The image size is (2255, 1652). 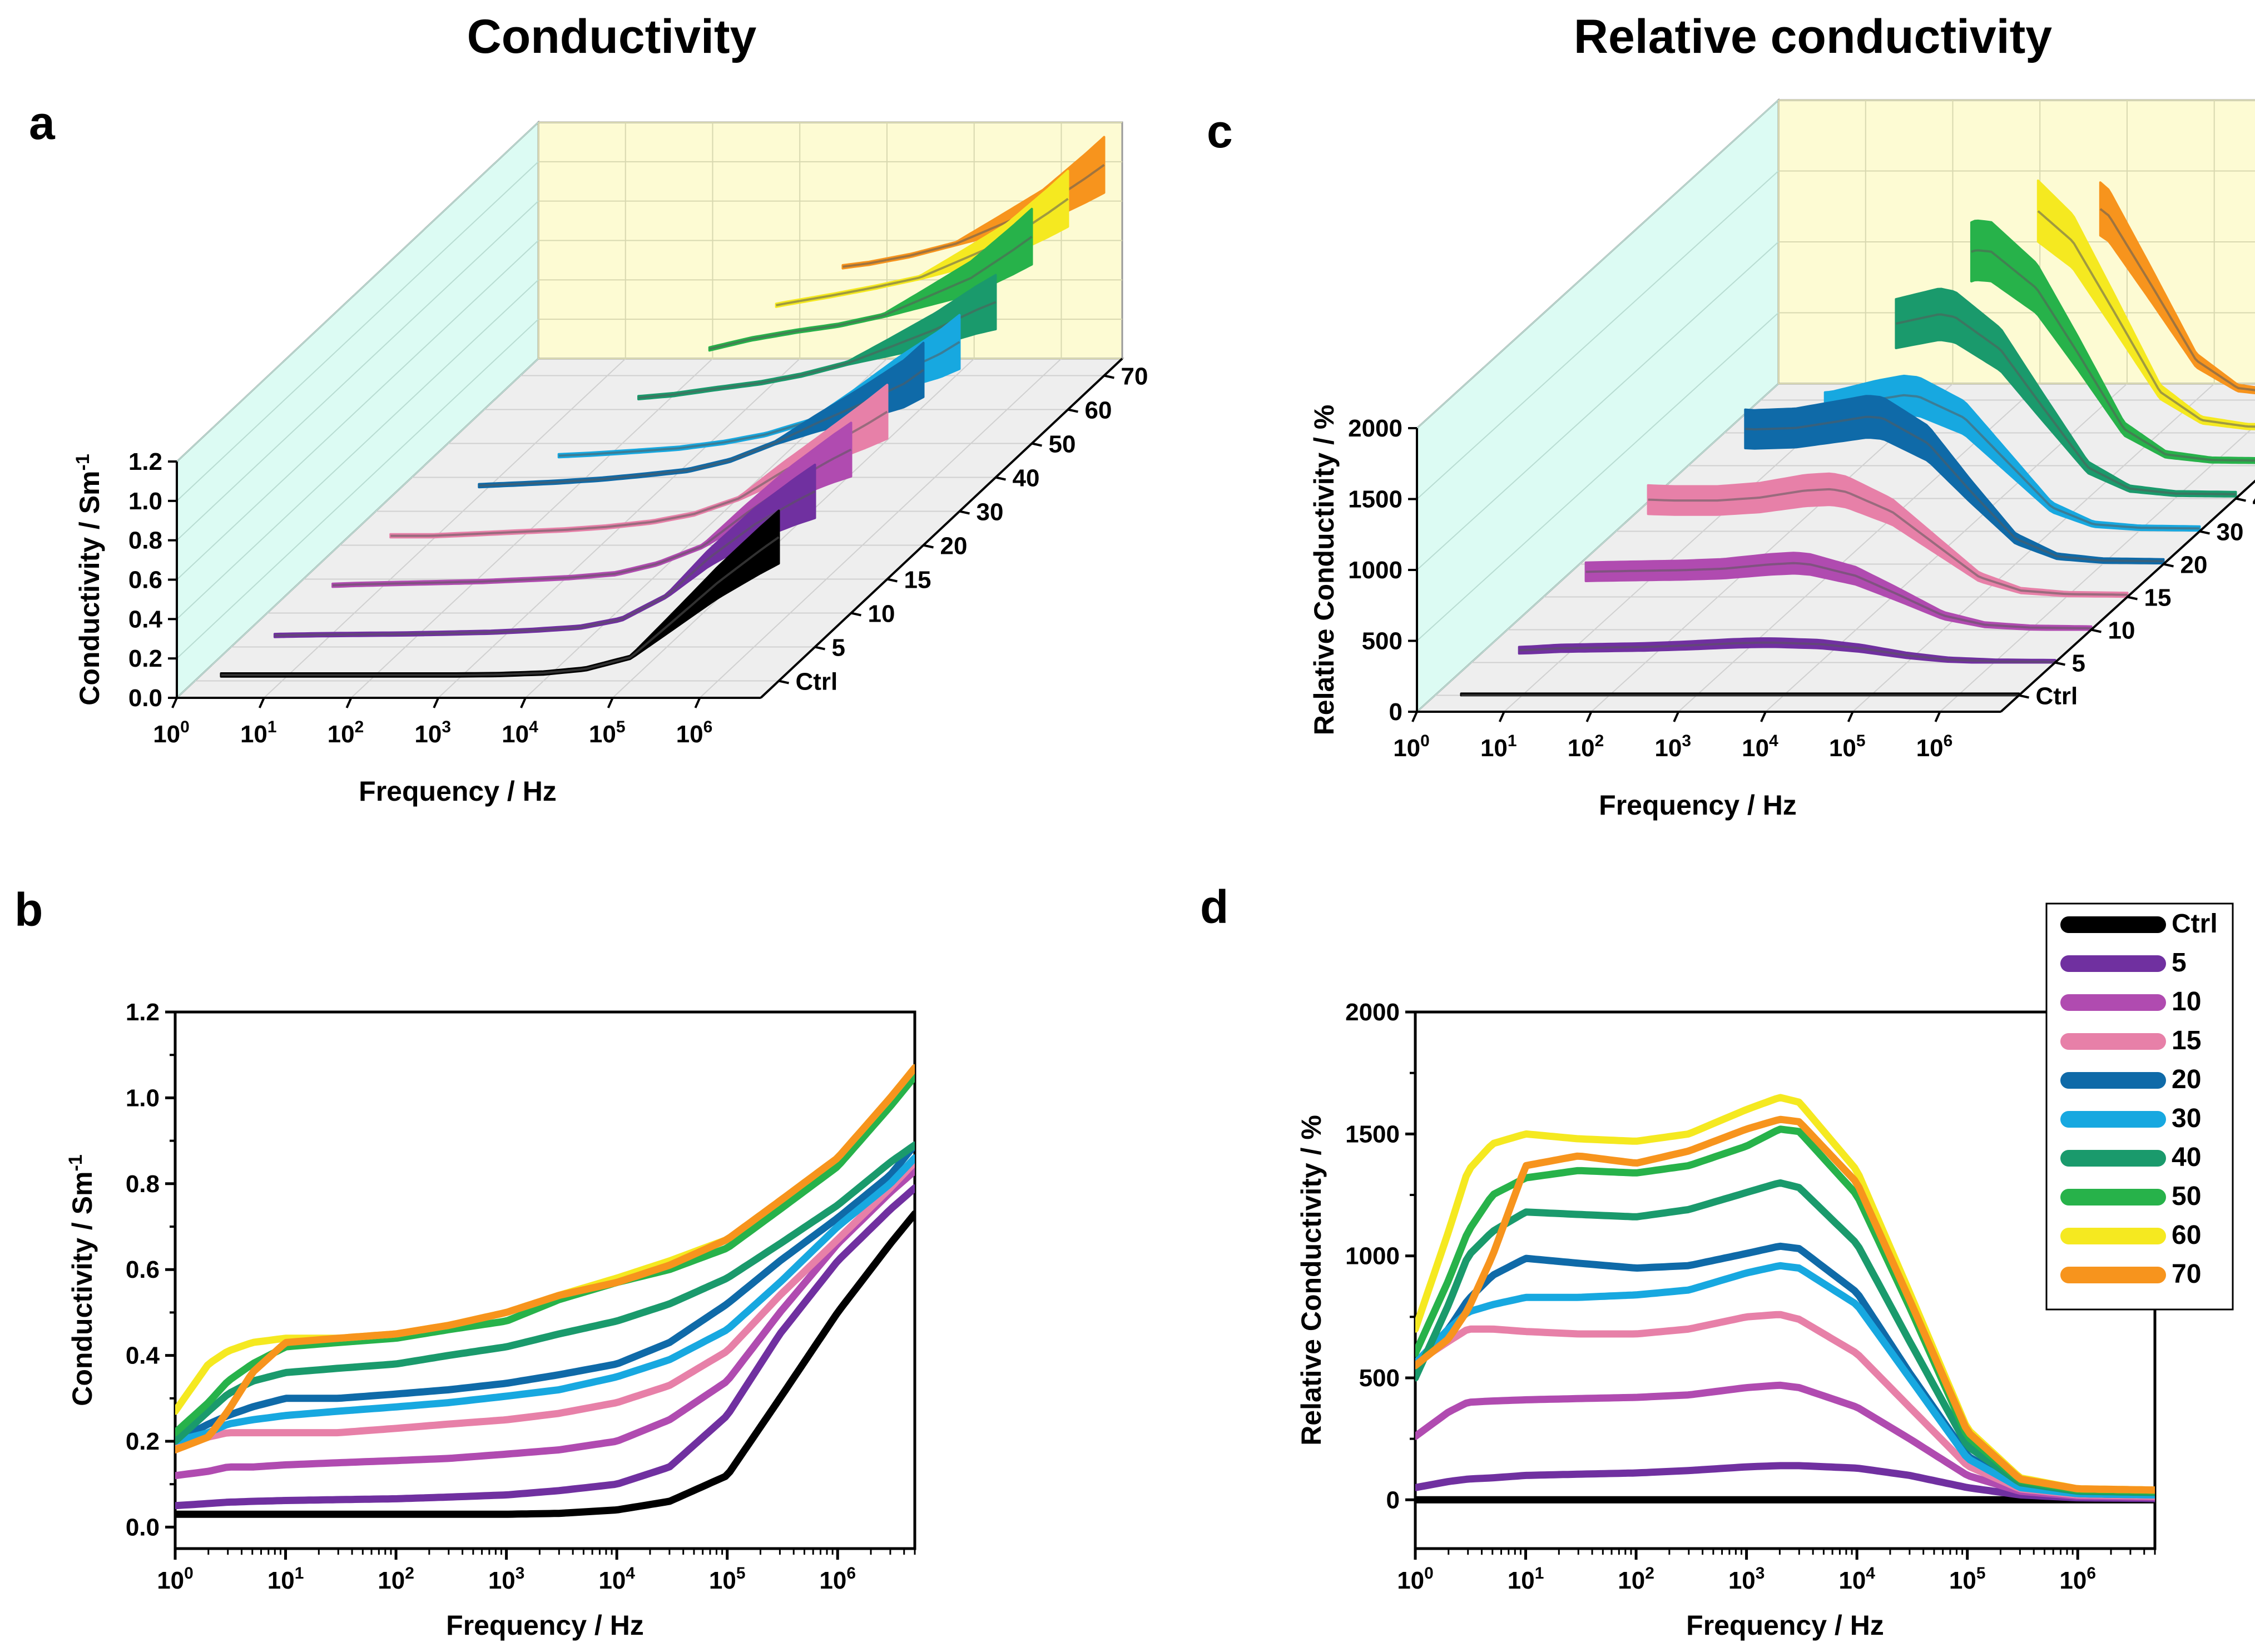 What do you see at coordinates (1220, 131) in the screenshot?
I see `panel-label-c: c` at bounding box center [1220, 131].